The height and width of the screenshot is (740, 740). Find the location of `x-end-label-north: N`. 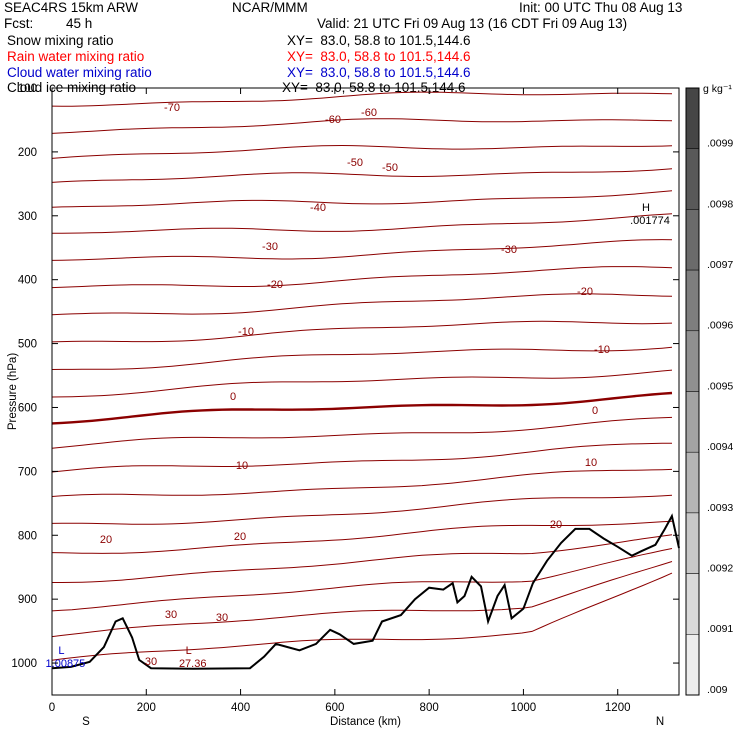

x-end-label-north: N is located at coordinates (660, 722).